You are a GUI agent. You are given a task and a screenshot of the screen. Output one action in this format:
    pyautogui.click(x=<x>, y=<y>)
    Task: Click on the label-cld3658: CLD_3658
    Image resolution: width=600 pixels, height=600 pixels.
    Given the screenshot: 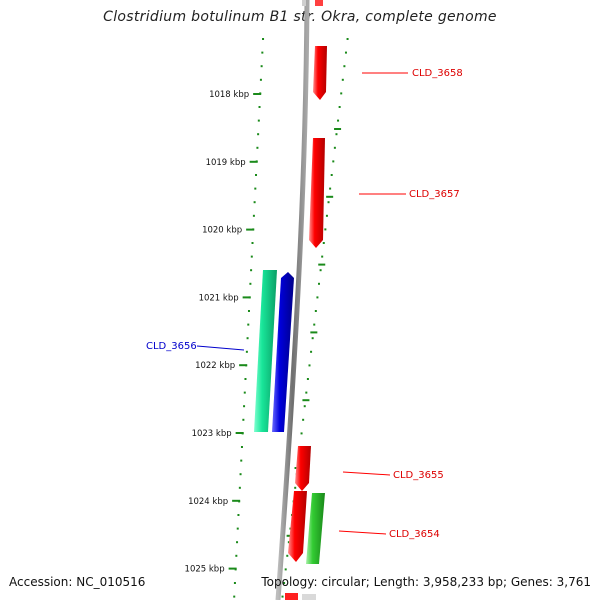 What is the action you would take?
    pyautogui.click(x=437, y=73)
    